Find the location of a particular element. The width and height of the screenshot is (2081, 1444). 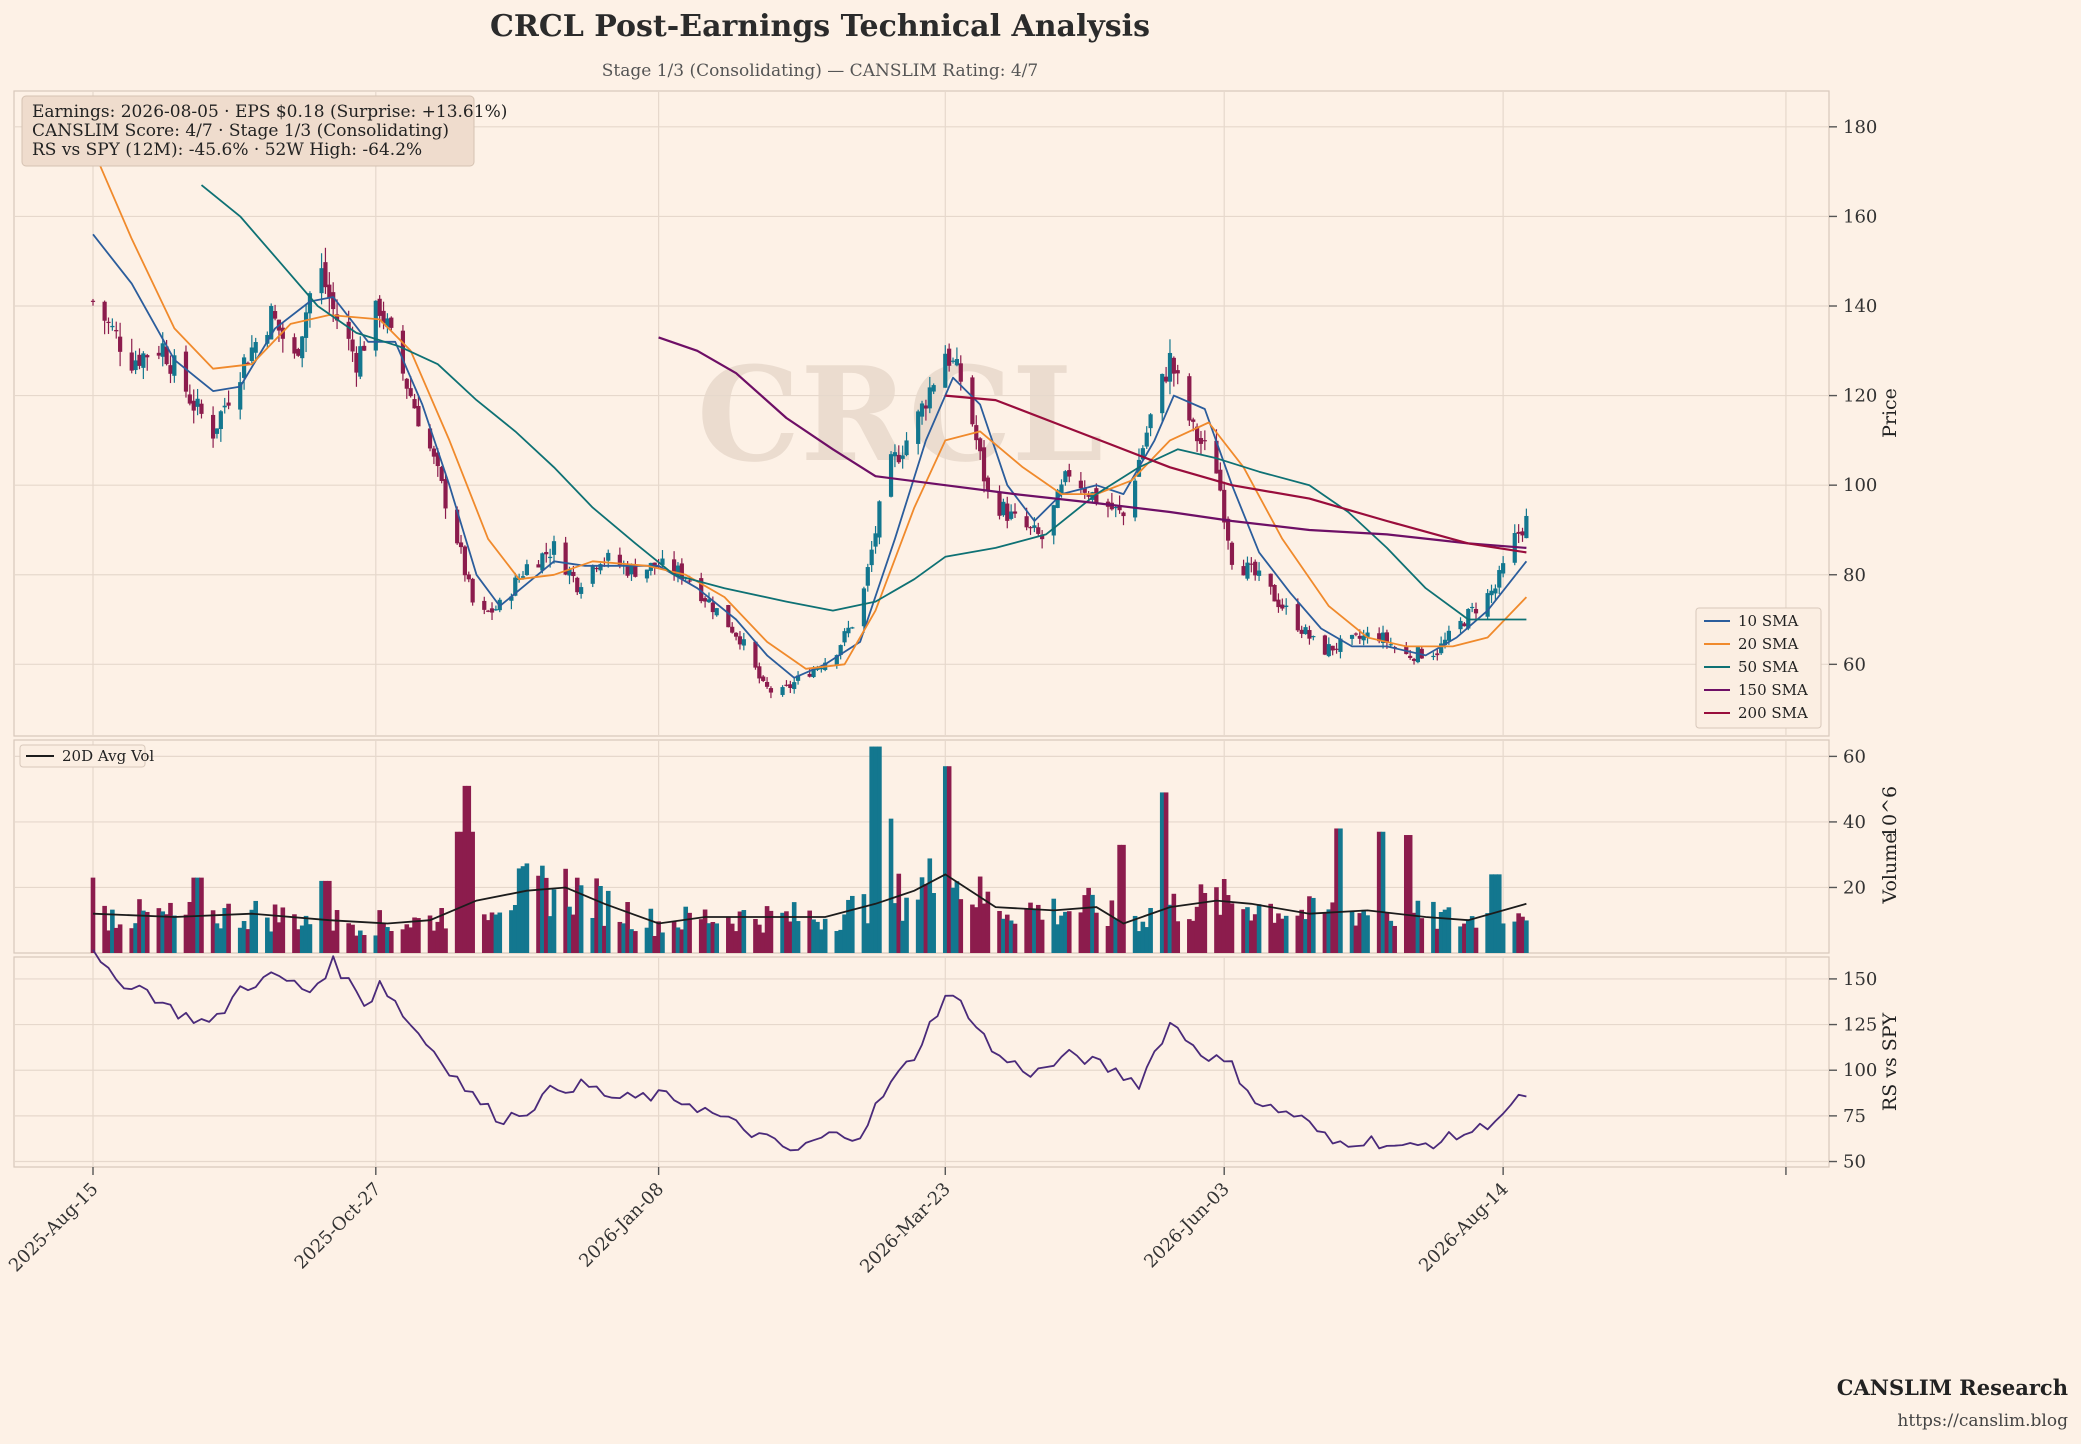

volume-y-ticks: 20 40 60 is located at coordinates (1847, 822).